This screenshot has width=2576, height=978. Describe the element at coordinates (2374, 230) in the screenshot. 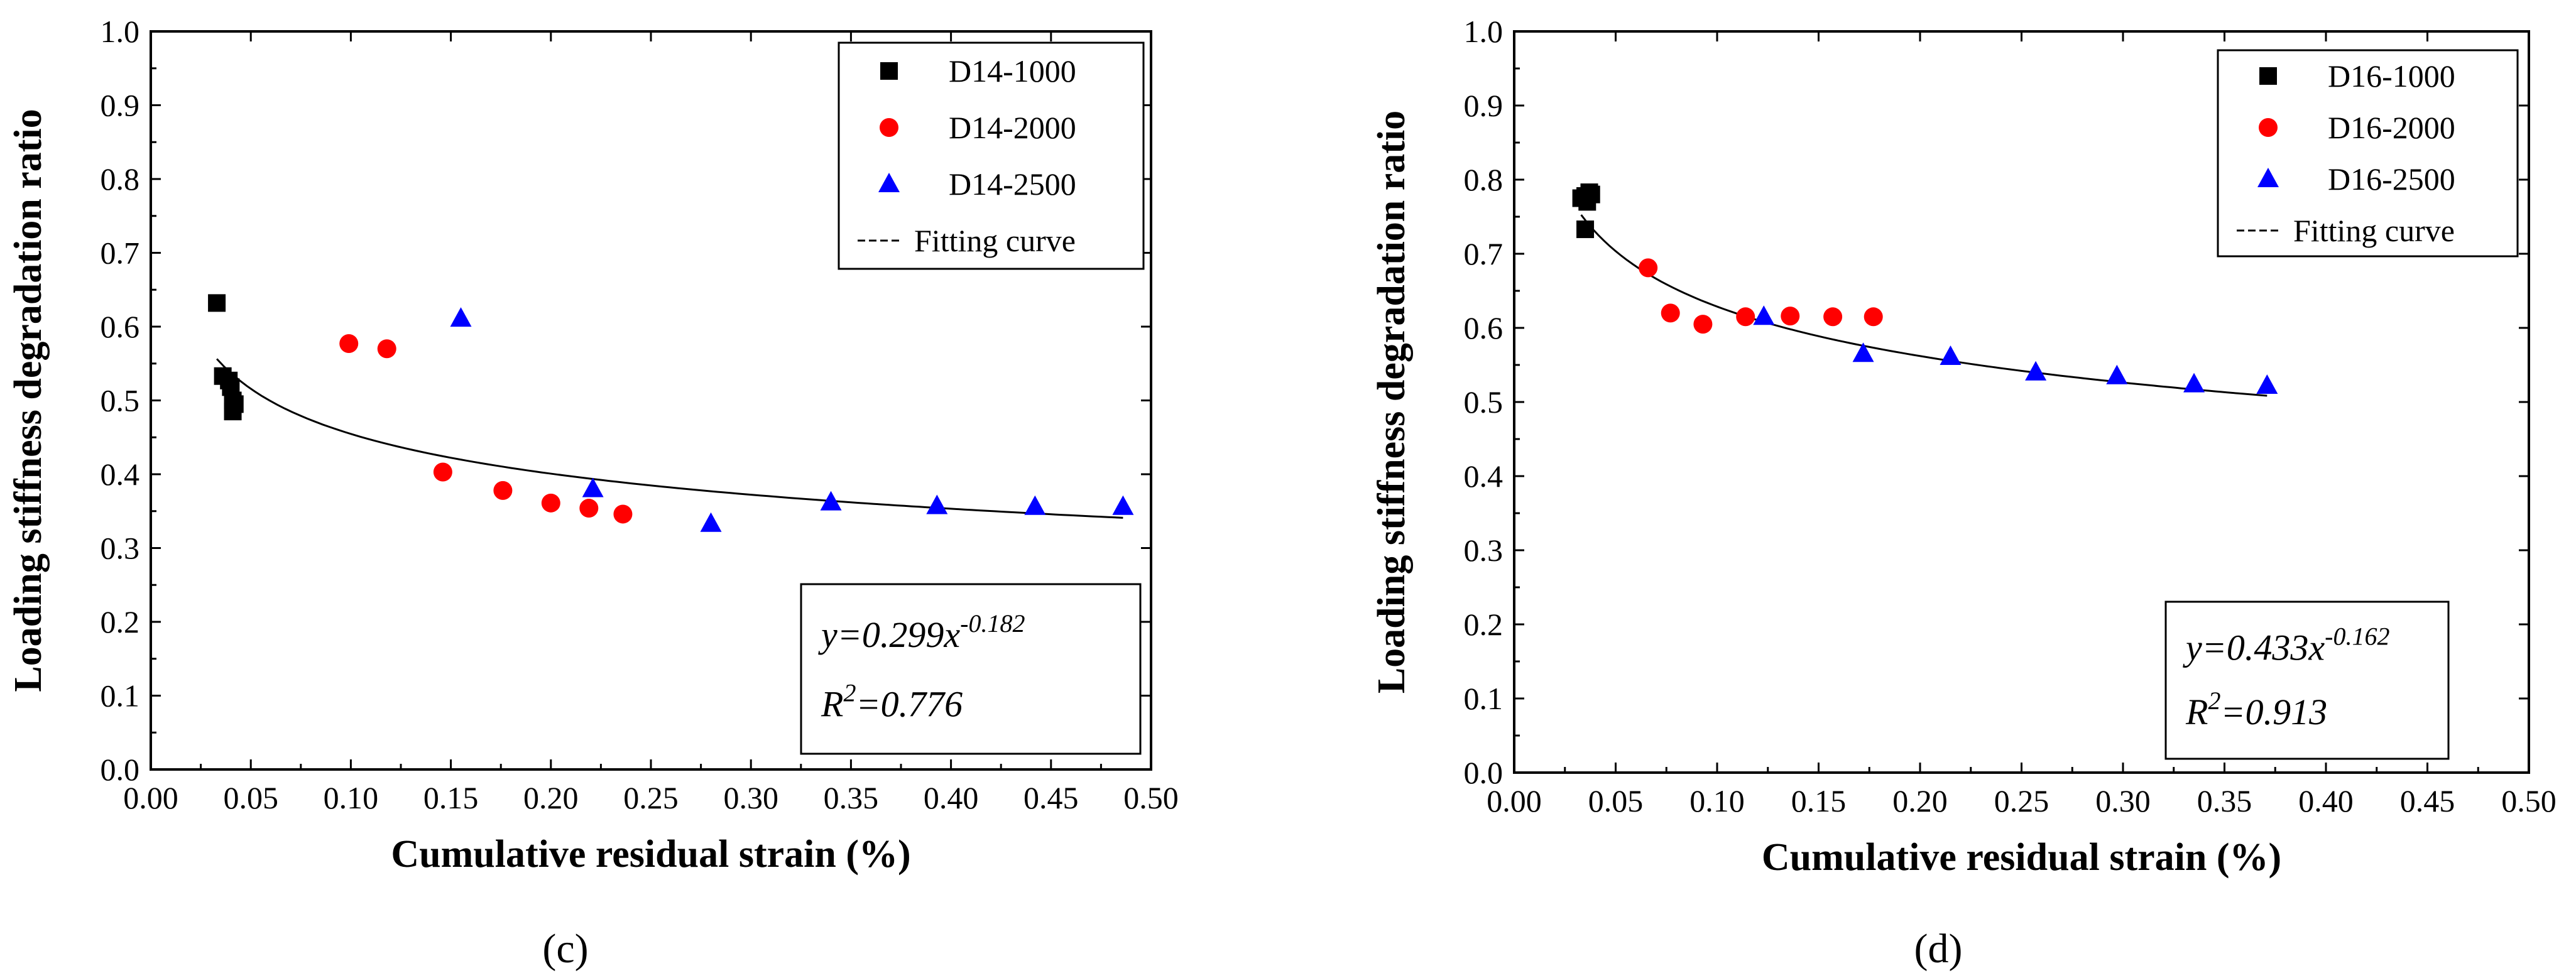

I see `legend-label: Fitting curve` at that location.